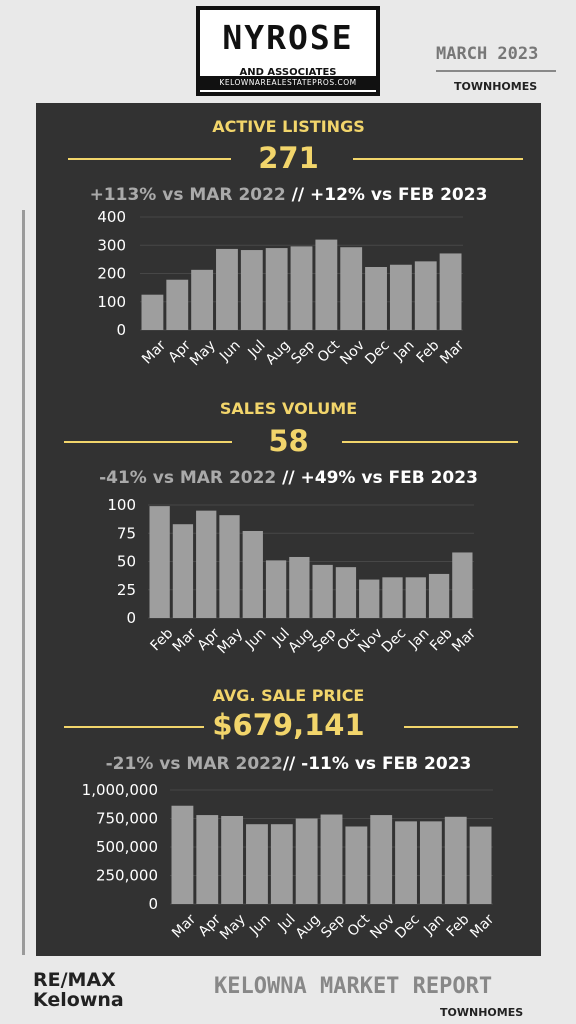  Describe the element at coordinates (111, 274) in the screenshot. I see `y-tick-label: 200` at that location.